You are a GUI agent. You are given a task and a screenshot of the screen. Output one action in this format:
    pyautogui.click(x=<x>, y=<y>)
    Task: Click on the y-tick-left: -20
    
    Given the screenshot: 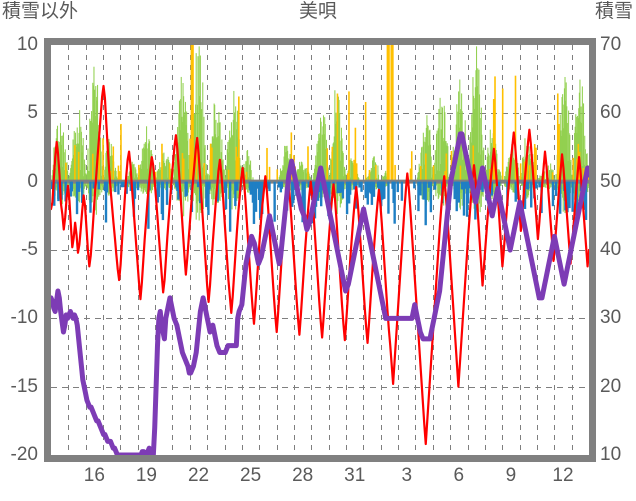 What is the action you would take?
    pyautogui.click(x=24, y=454)
    